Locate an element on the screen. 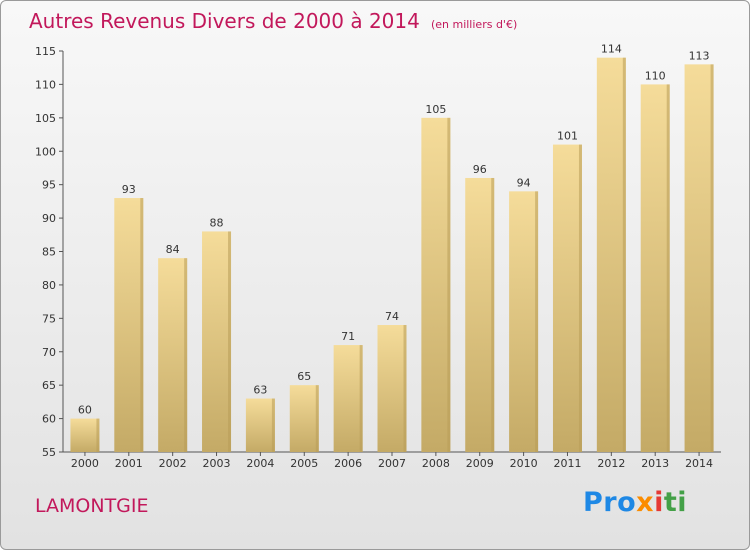  y-tick-label: 115 is located at coordinates (45, 51).